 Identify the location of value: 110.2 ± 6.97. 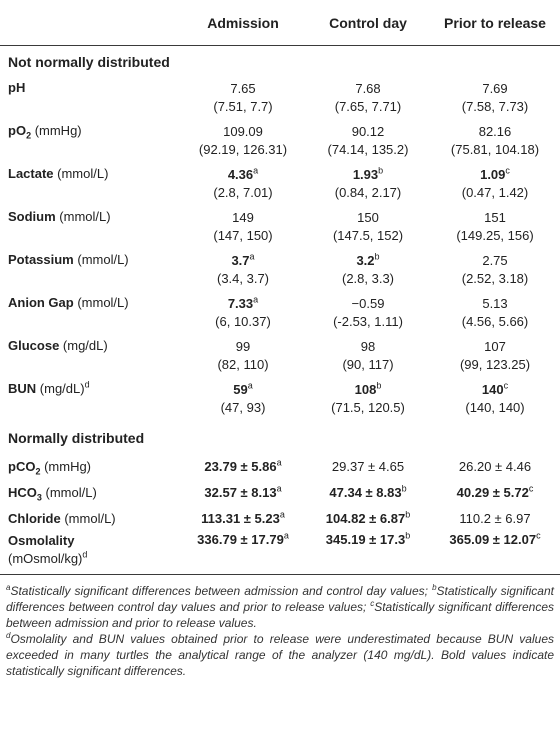
(495, 518).